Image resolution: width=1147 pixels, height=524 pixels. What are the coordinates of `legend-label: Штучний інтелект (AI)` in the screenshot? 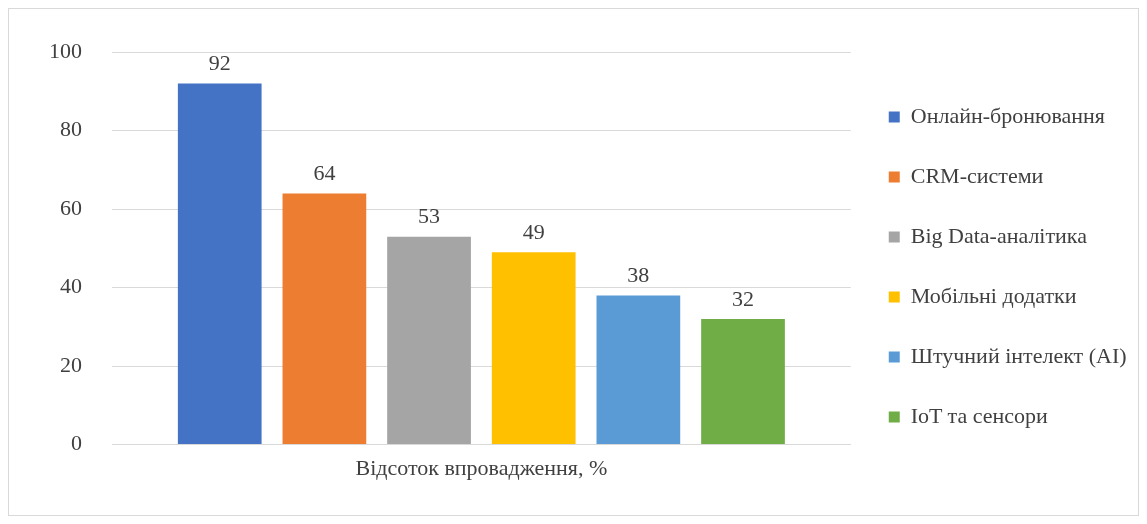 It's located at (1018, 355).